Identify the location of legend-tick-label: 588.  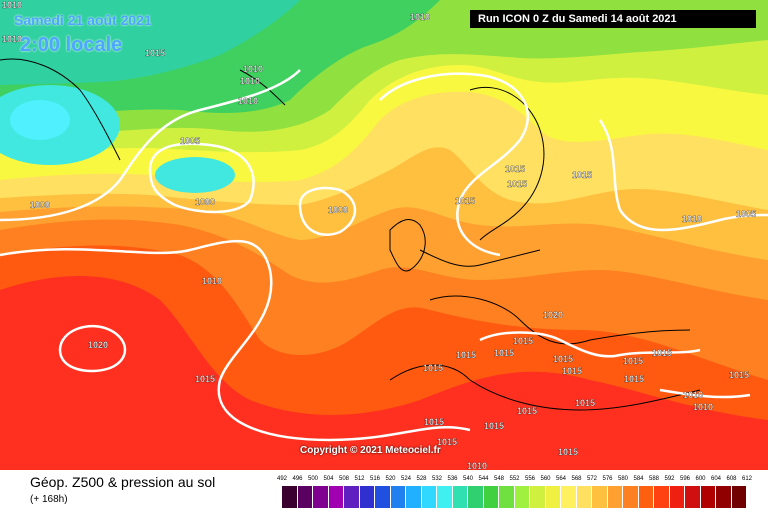
(653, 479).